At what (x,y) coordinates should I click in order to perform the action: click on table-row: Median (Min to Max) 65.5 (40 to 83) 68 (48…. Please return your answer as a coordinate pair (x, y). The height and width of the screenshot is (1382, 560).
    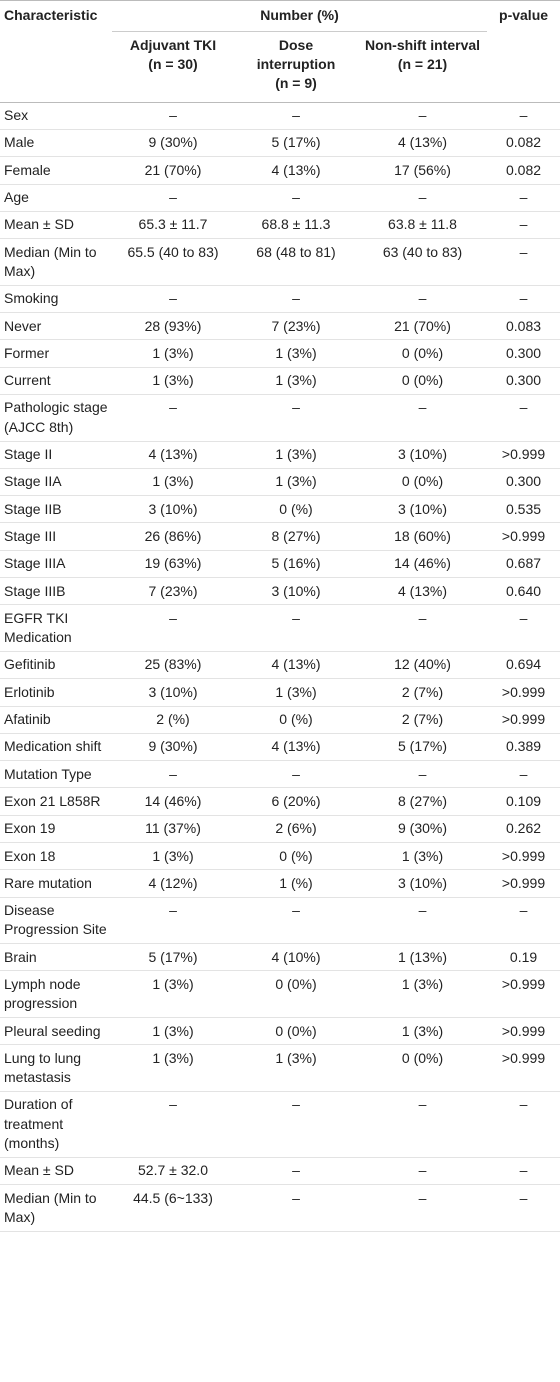
    Looking at the image, I should click on (280, 262).